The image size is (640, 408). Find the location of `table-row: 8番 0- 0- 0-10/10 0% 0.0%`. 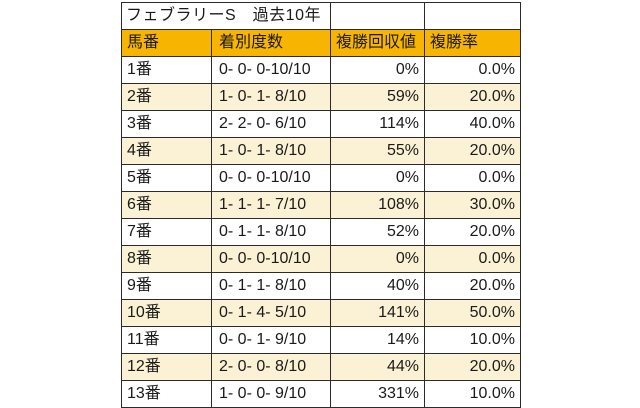

table-row: 8番 0- 0- 0-10/10 0% 0.0% is located at coordinates (321, 259).